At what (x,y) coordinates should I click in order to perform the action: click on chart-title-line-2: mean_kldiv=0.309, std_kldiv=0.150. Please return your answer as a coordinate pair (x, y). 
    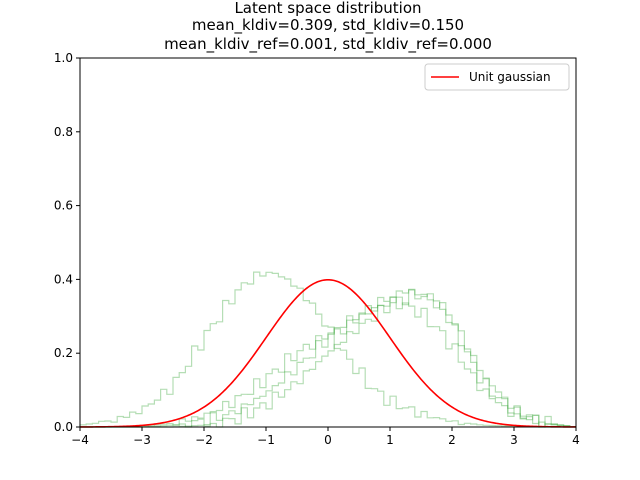
    Looking at the image, I should click on (328, 25).